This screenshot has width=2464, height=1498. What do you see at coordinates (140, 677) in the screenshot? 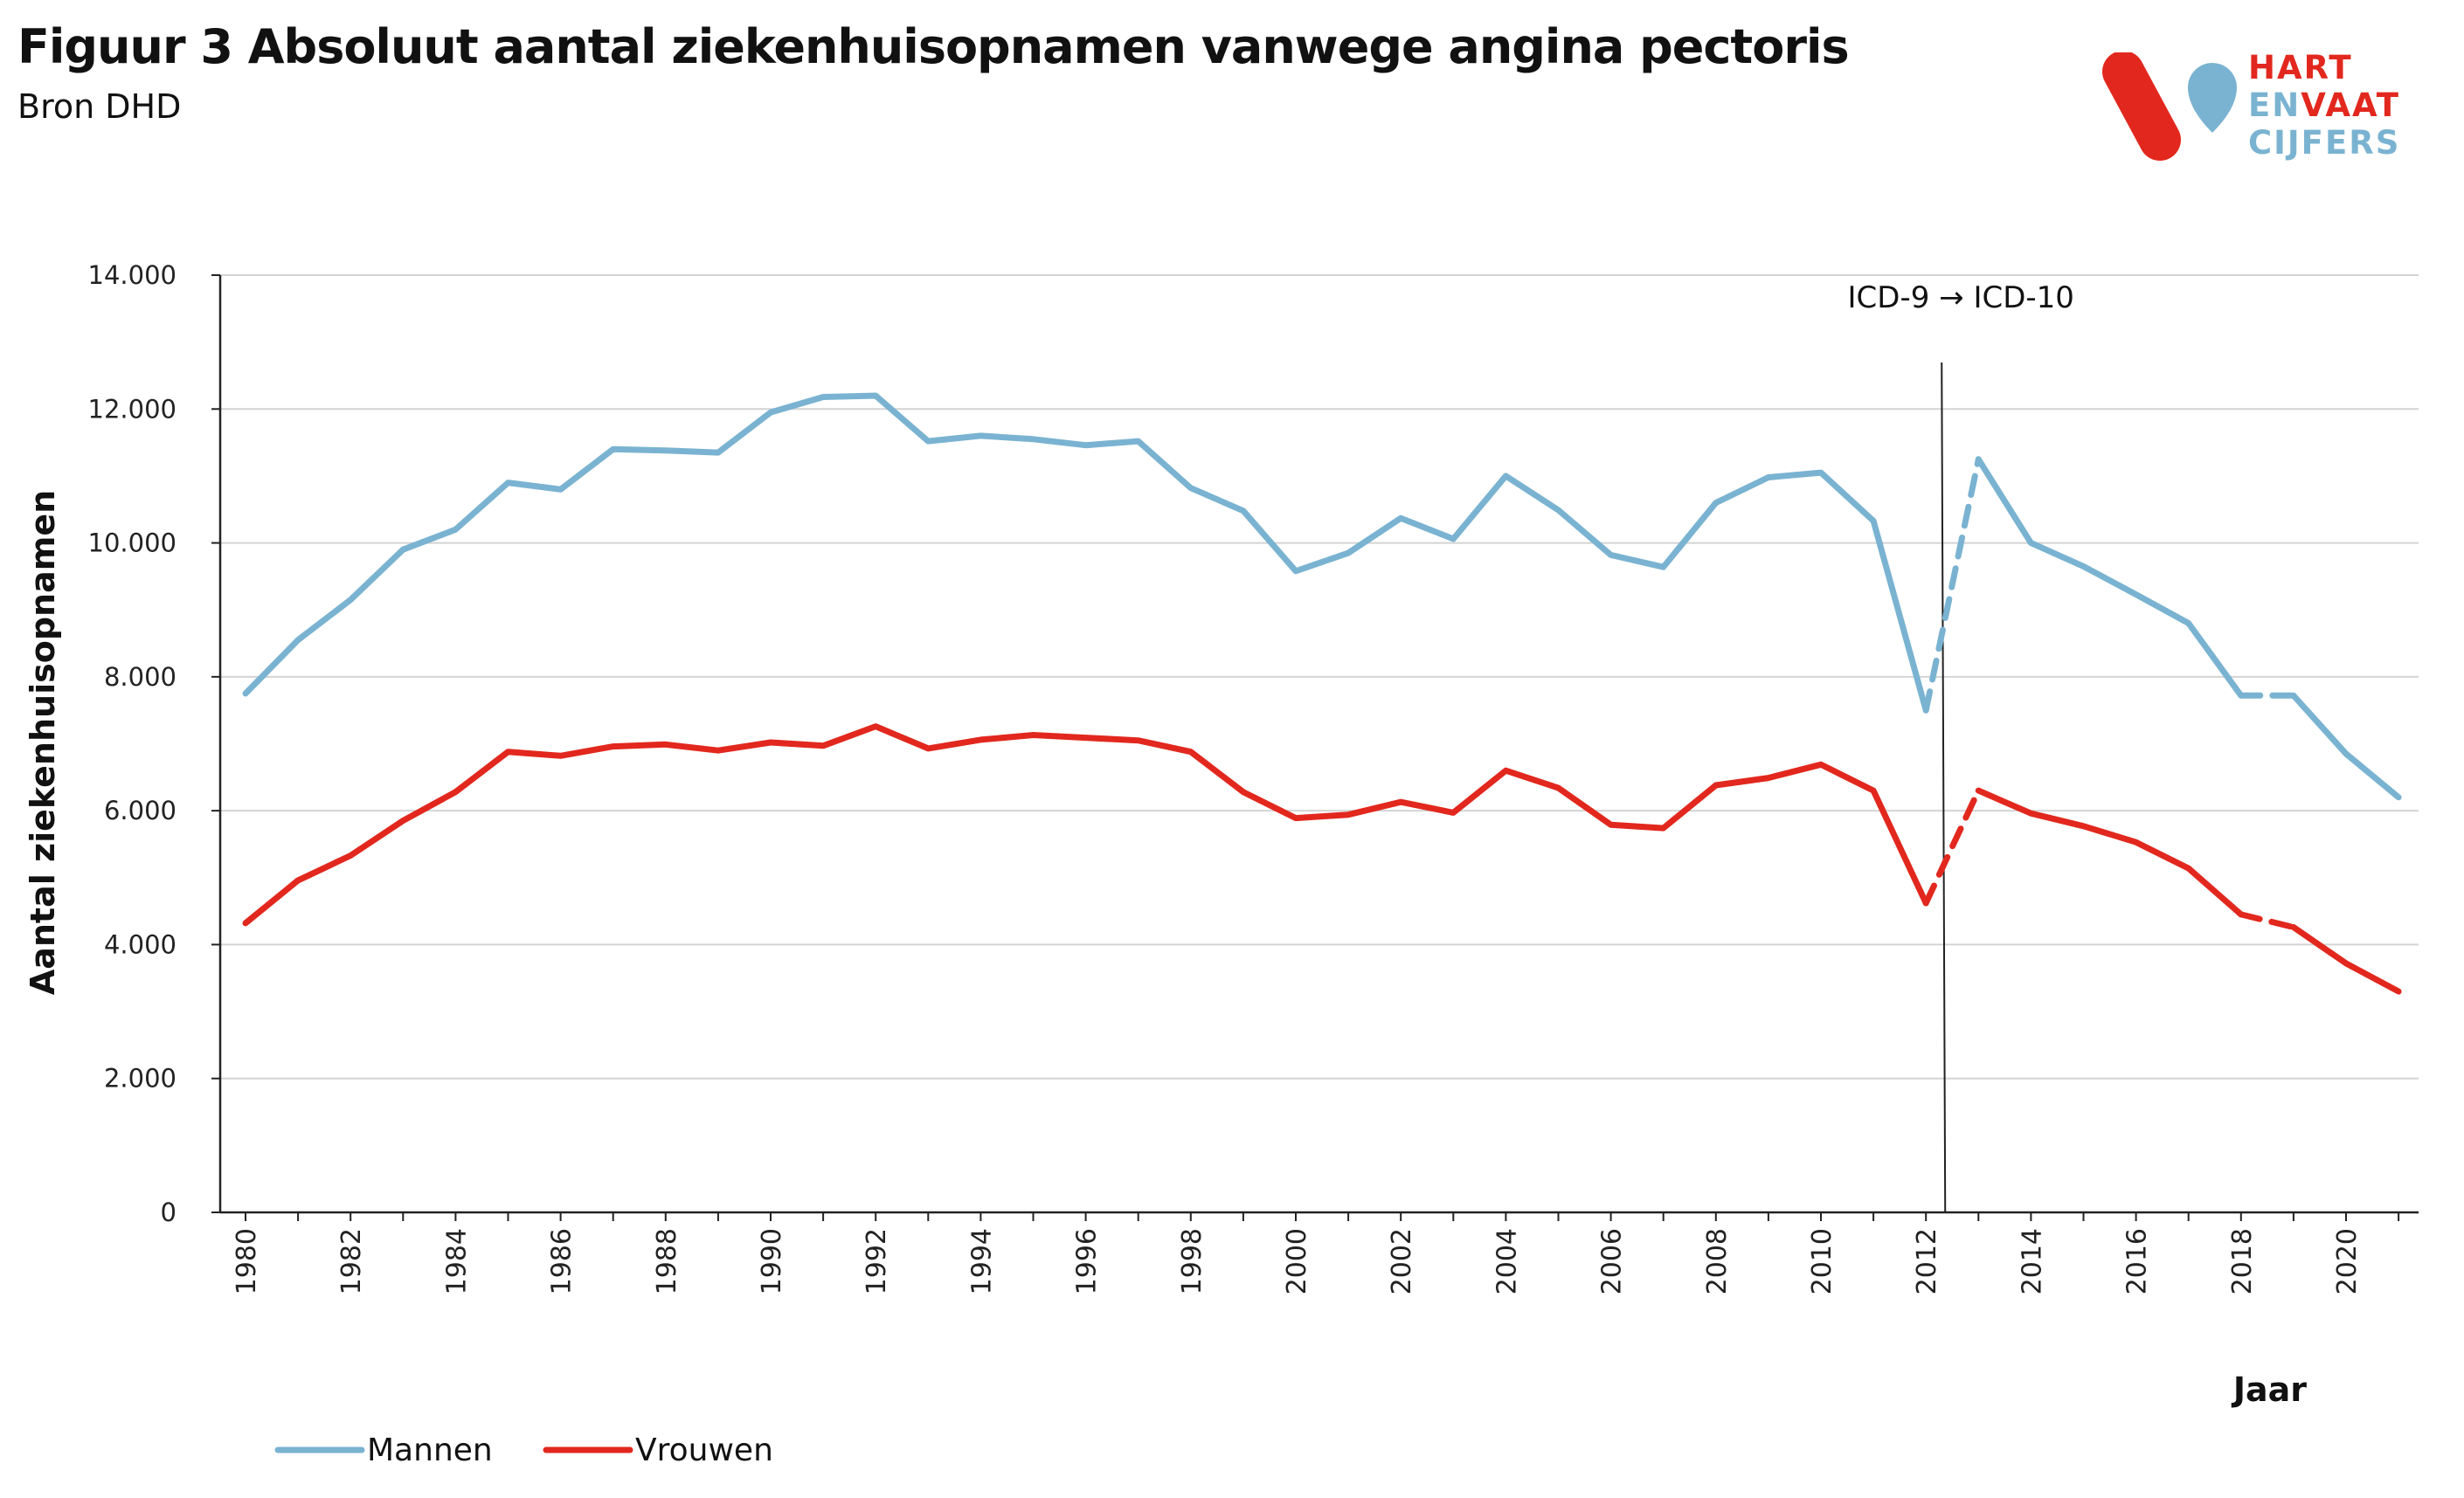
I see `y-tick-label-8000: 8.000` at bounding box center [140, 677].